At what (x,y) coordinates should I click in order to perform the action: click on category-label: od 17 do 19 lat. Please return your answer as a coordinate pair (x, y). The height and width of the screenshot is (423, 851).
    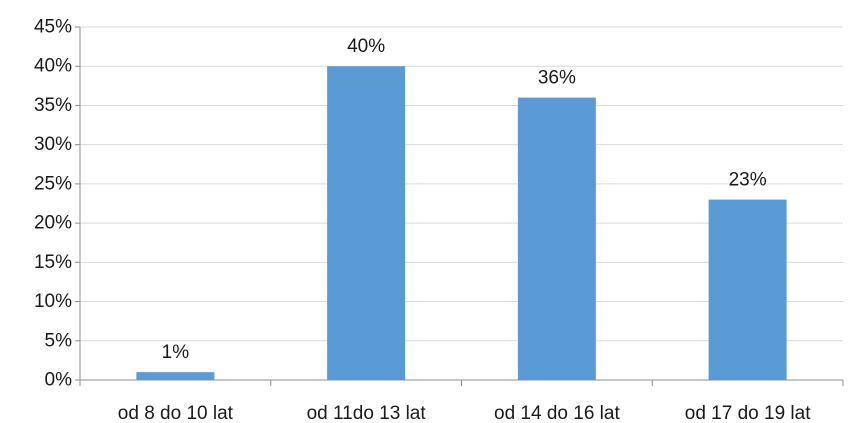
    Looking at the image, I should click on (748, 413).